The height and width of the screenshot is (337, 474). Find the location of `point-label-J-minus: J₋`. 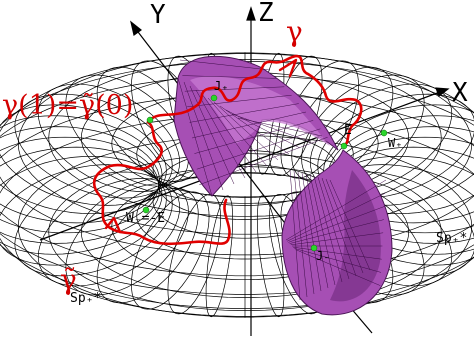

point-label-J-minus: J₋ is located at coordinates (323, 256).